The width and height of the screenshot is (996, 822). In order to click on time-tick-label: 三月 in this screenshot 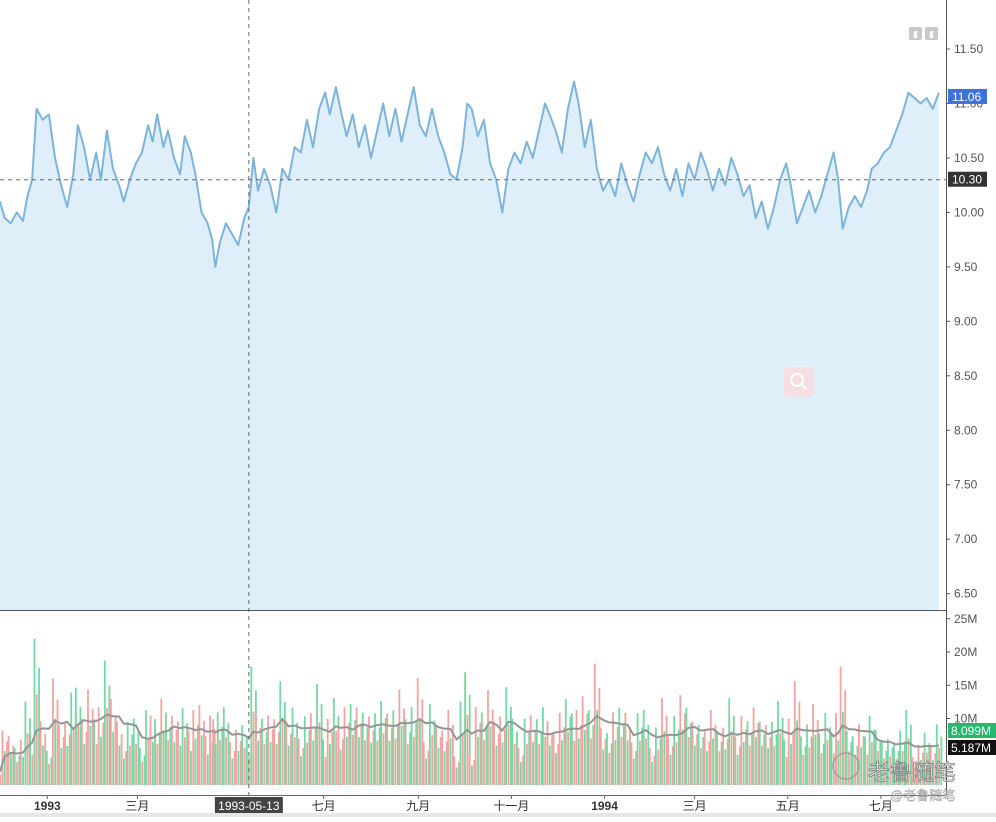, I will do `click(137, 806)`.